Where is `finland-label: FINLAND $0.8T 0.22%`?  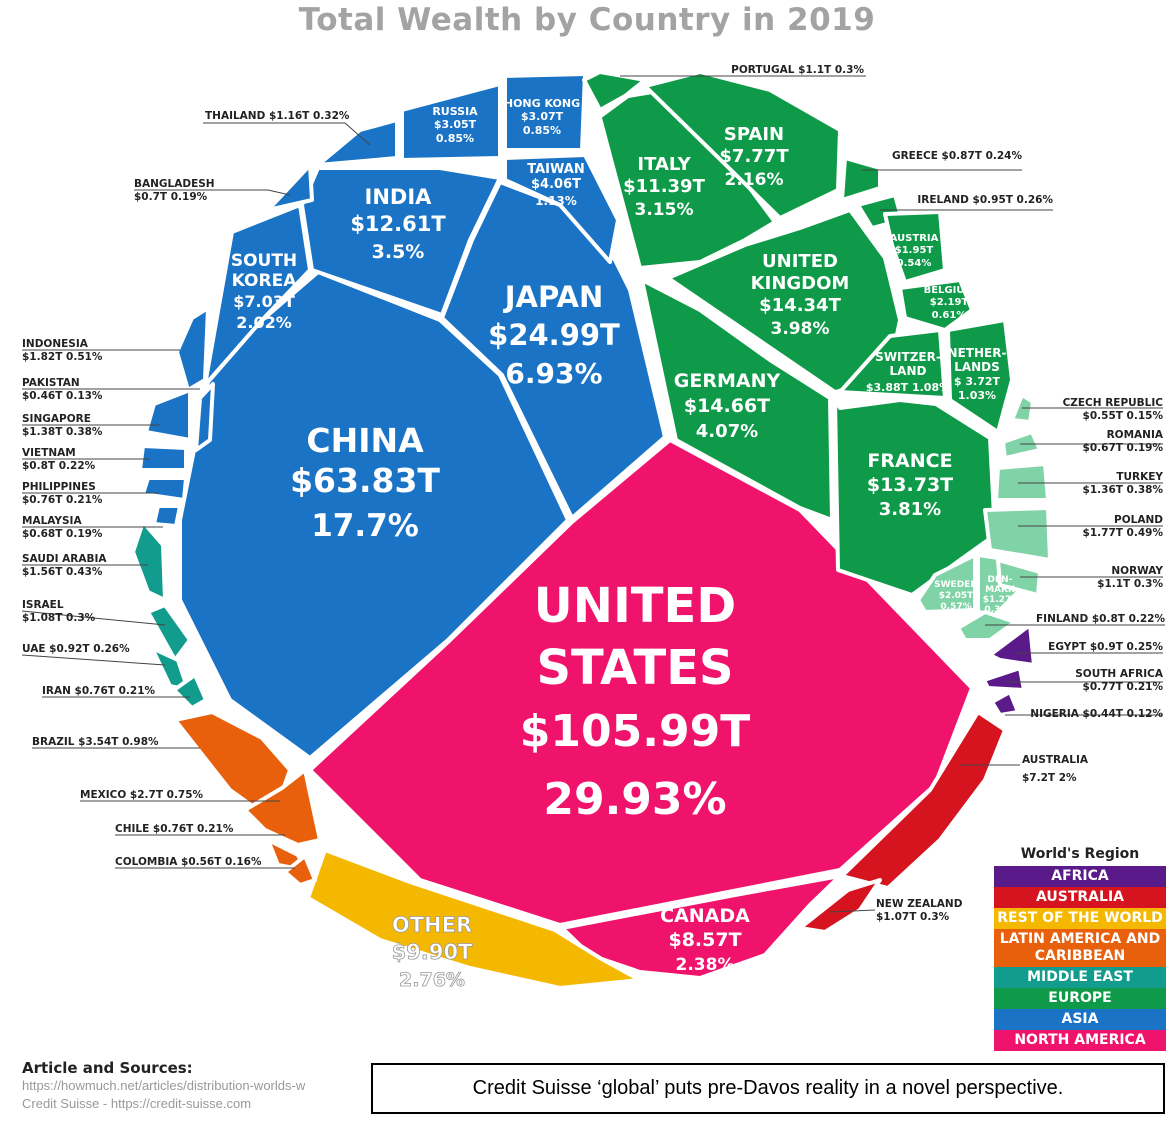
finland-label: FINLAND $0.8T 0.22% is located at coordinates (1100, 619).